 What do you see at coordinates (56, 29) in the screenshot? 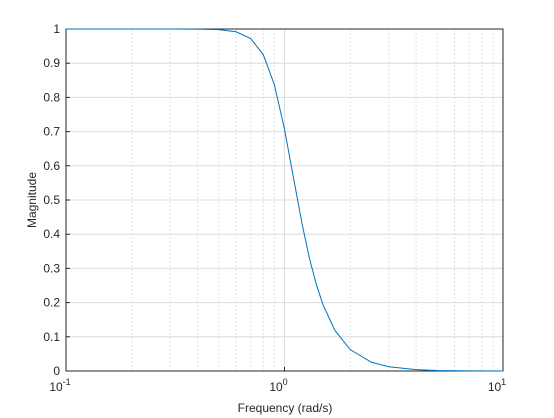
I see `y-tick-label: 1` at bounding box center [56, 29].